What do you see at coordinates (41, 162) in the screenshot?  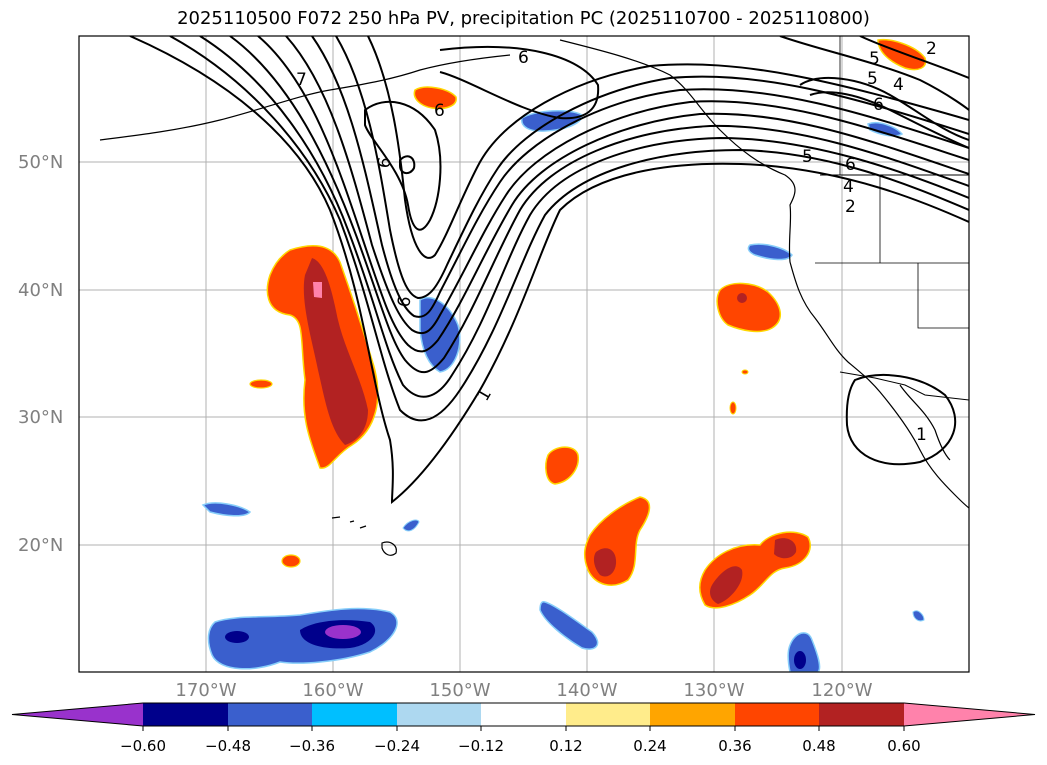 I see `lat-label-50n: 50°N` at bounding box center [41, 162].